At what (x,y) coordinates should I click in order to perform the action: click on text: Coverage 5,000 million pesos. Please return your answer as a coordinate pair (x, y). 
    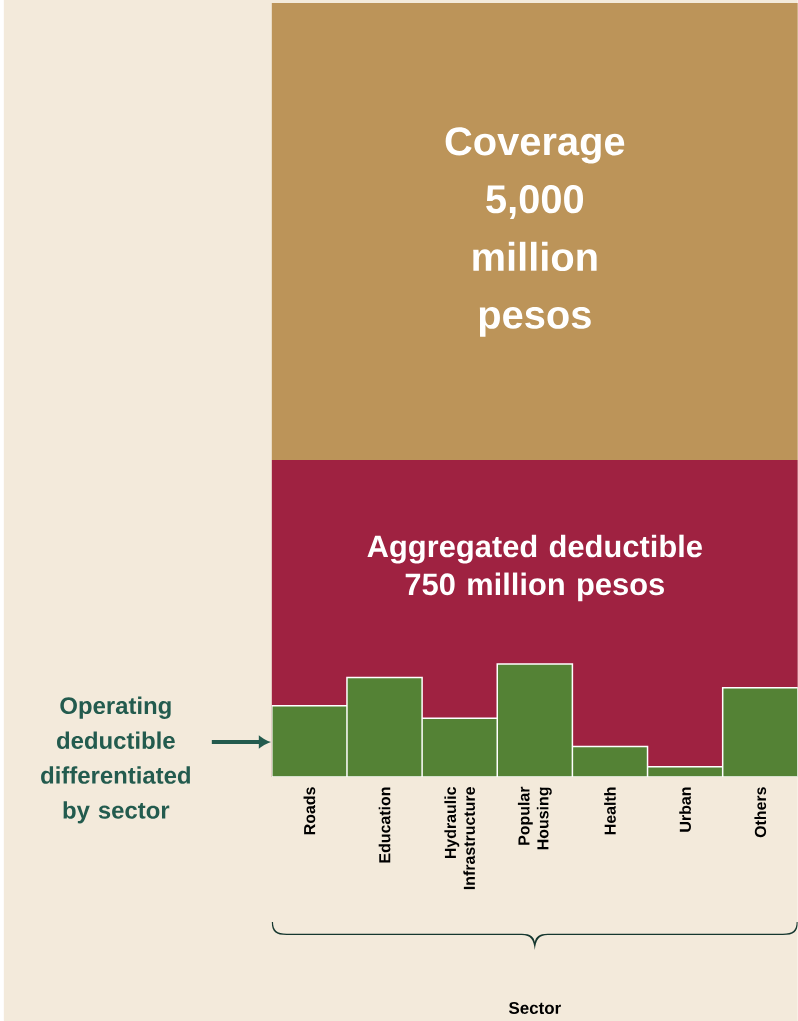
    Looking at the image, I should click on (535, 232).